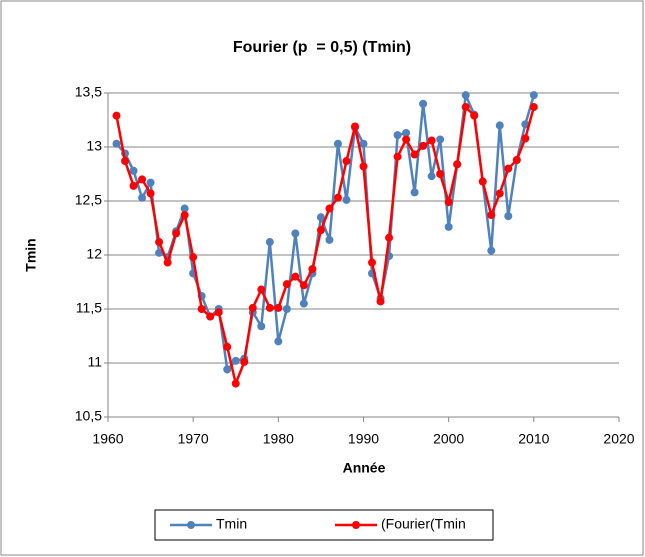 Image resolution: width=645 pixels, height=557 pixels. What do you see at coordinates (193, 439) in the screenshot?
I see `x-tick-label: 1970` at bounding box center [193, 439].